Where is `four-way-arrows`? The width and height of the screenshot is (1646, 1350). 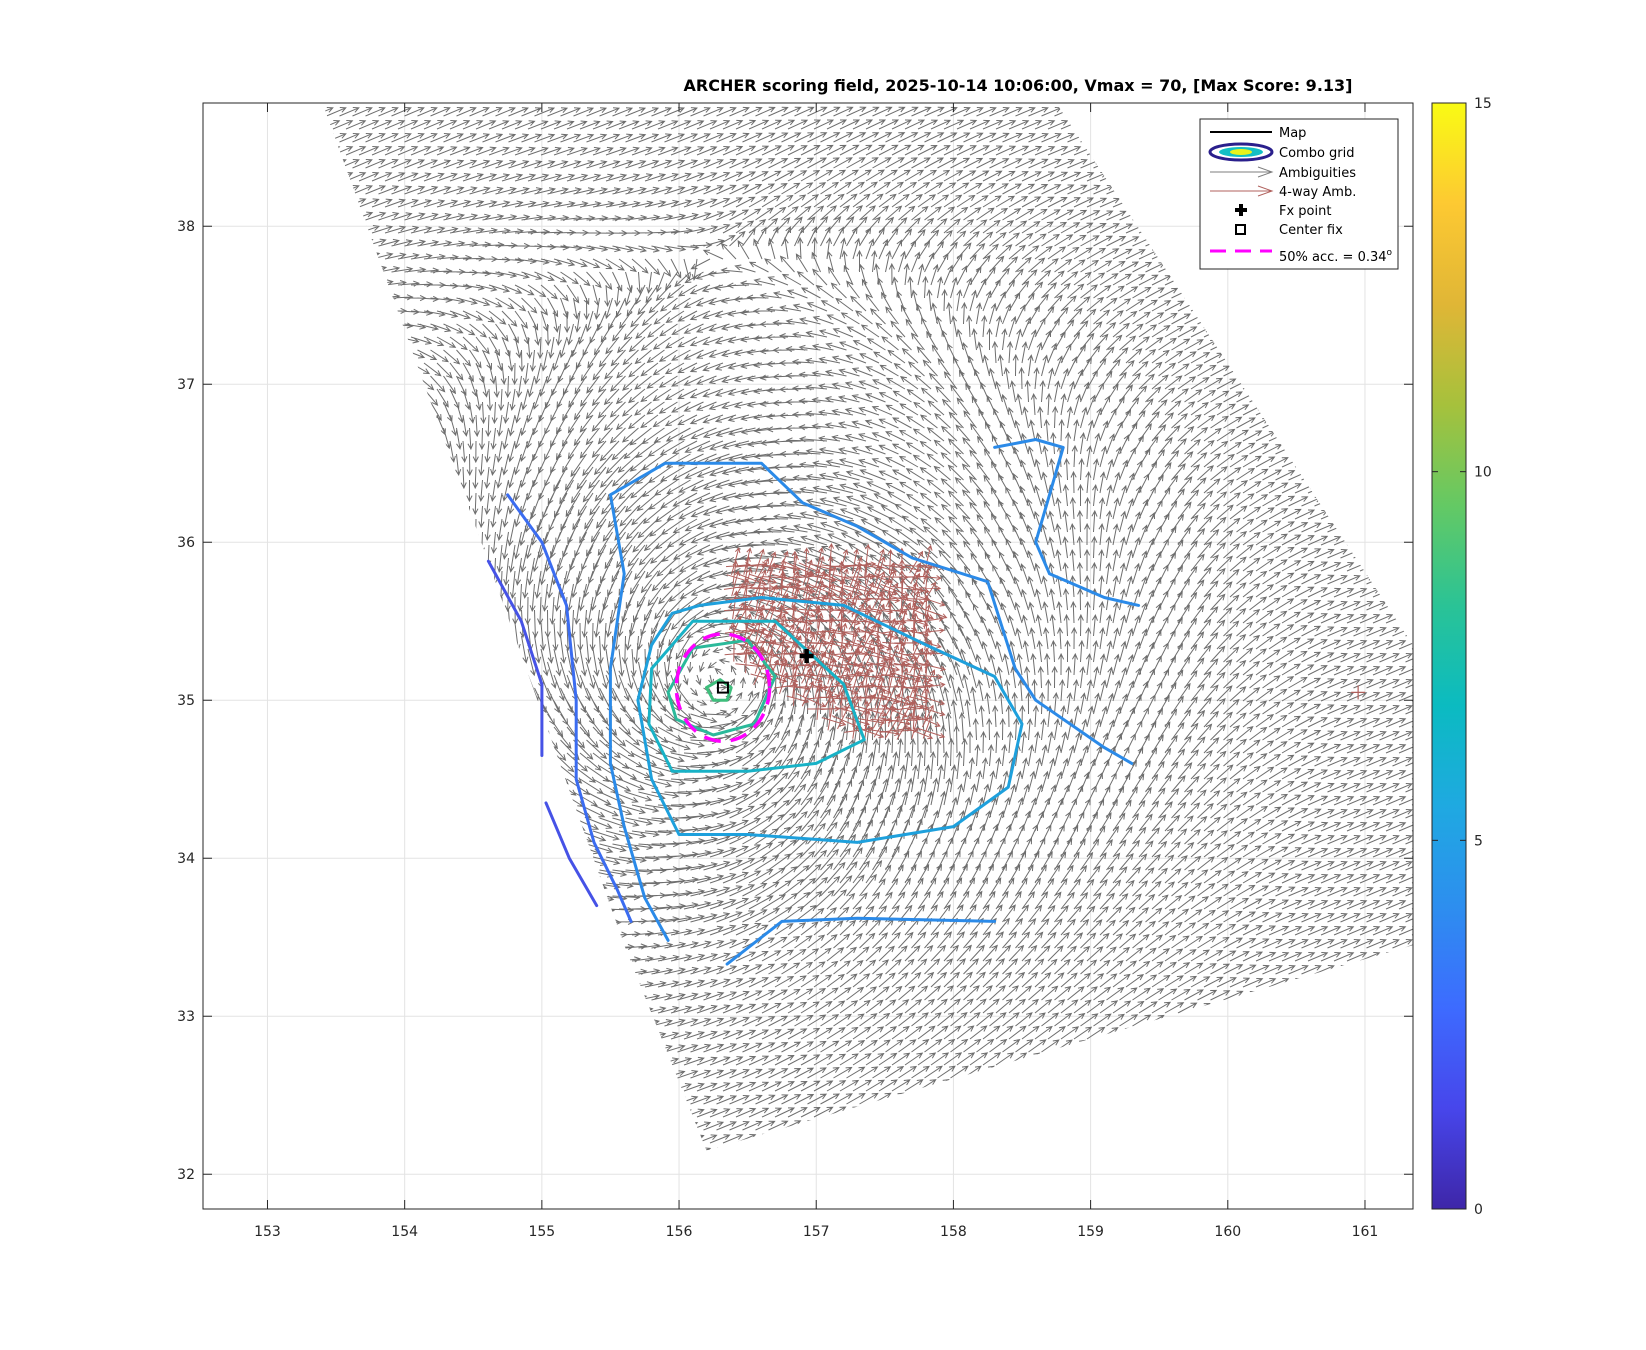
four-way-arrows is located at coordinates (835, 642).